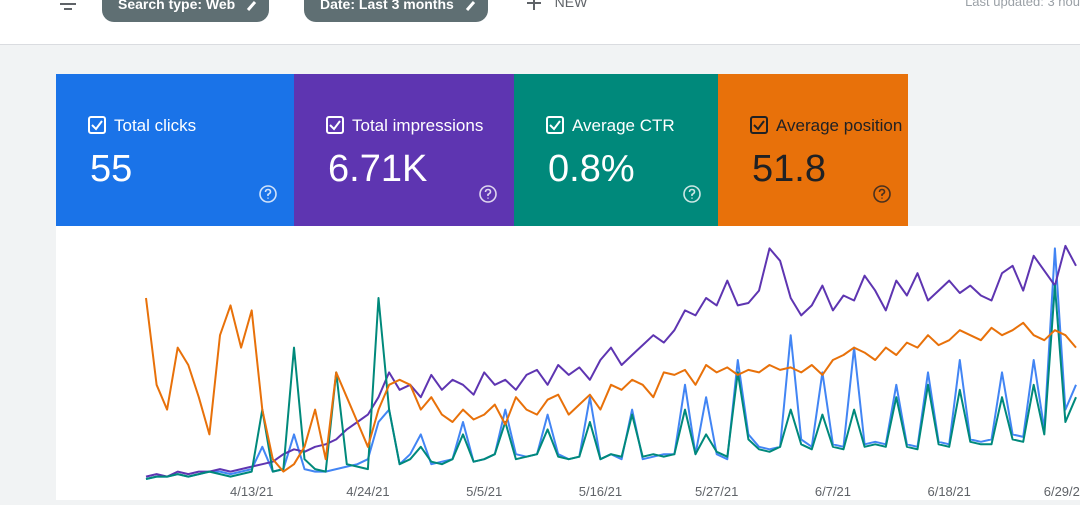 Image resolution: width=1080 pixels, height=505 pixels. What do you see at coordinates (155, 125) in the screenshot?
I see `card-label: Total clicks` at bounding box center [155, 125].